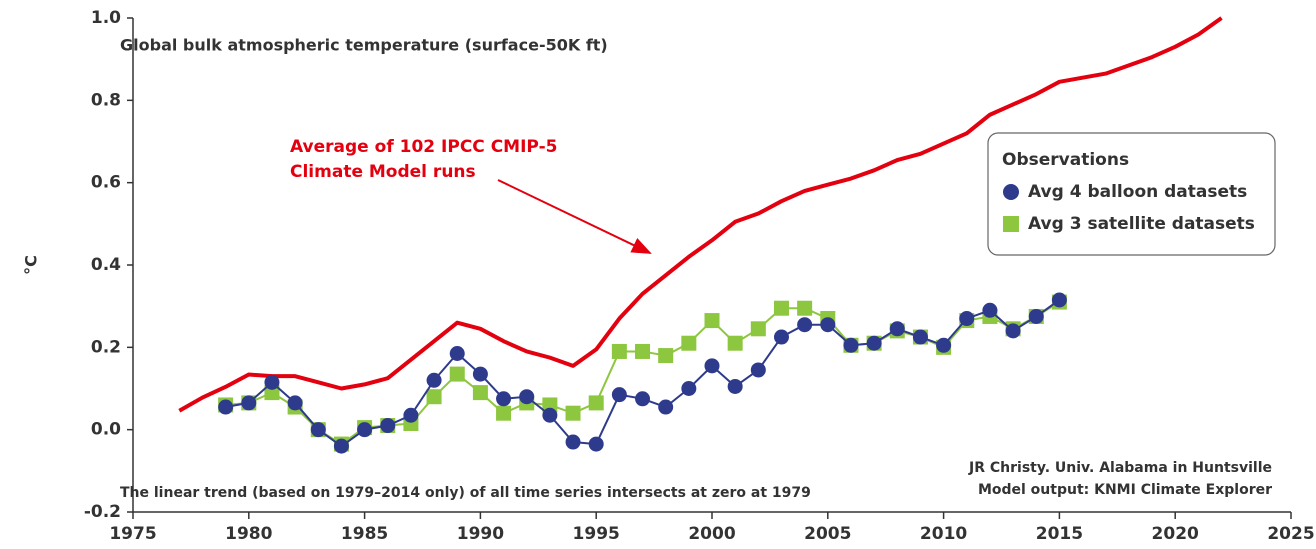 This screenshot has width=1316, height=549. I want to click on annotation-arrow, so click(574, 216).